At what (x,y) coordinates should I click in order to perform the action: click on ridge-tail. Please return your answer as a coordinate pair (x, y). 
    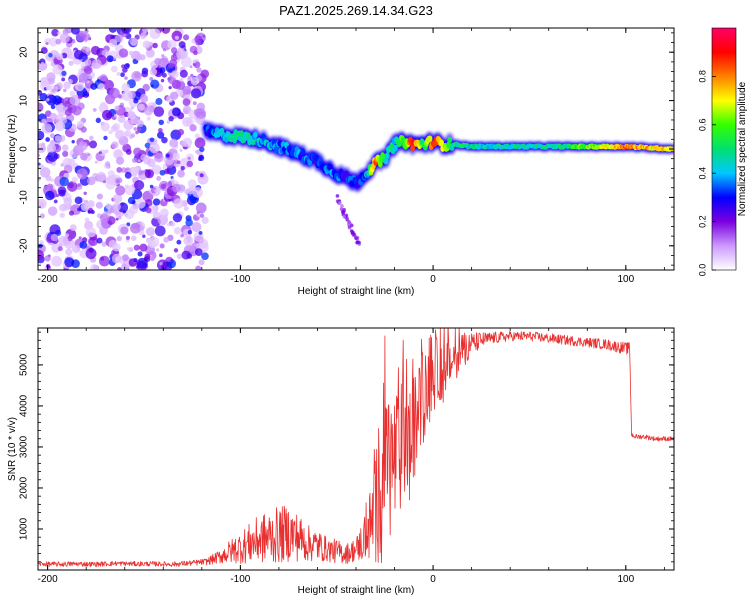
    Looking at the image, I should click on (348, 220).